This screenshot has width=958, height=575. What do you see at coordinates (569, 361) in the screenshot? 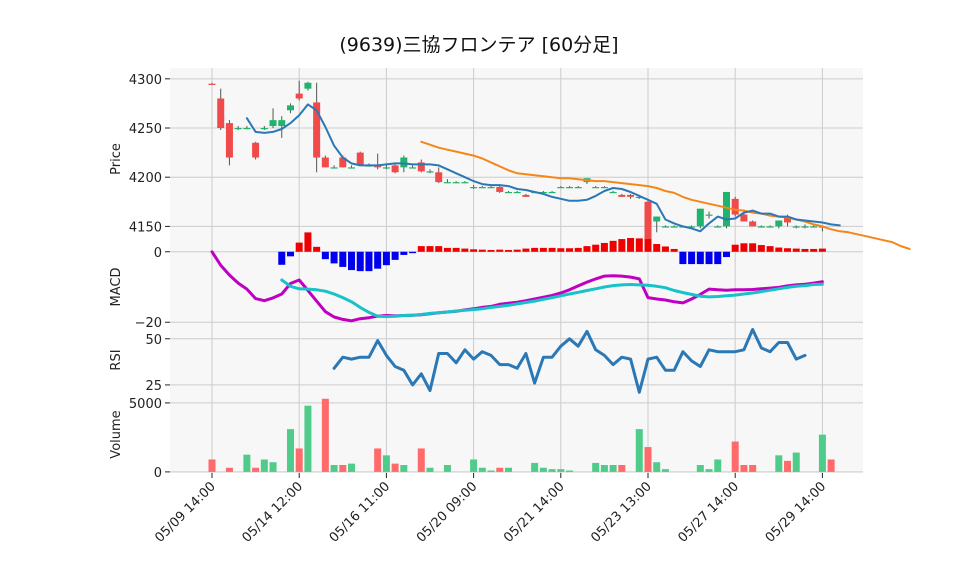
I see `rsi-panel` at bounding box center [569, 361].